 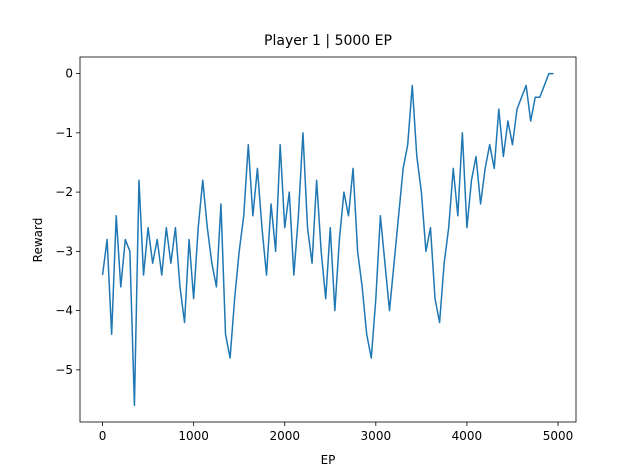 What do you see at coordinates (64, 251) in the screenshot?
I see `y-tick-label: −3` at bounding box center [64, 251].